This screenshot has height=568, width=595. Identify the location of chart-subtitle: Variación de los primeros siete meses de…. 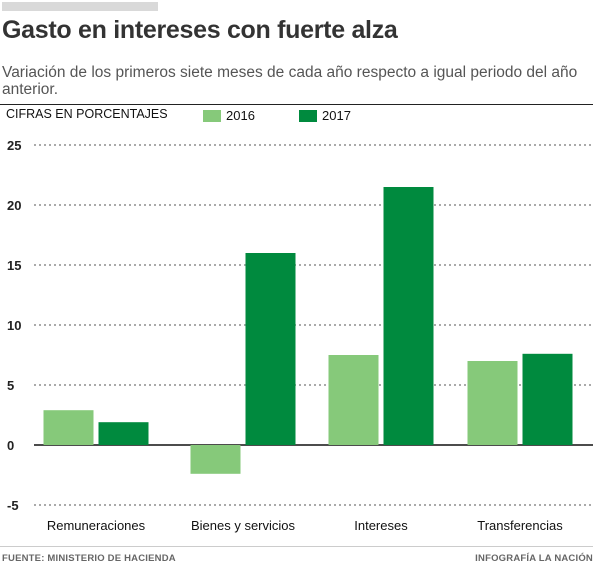
(290, 81).